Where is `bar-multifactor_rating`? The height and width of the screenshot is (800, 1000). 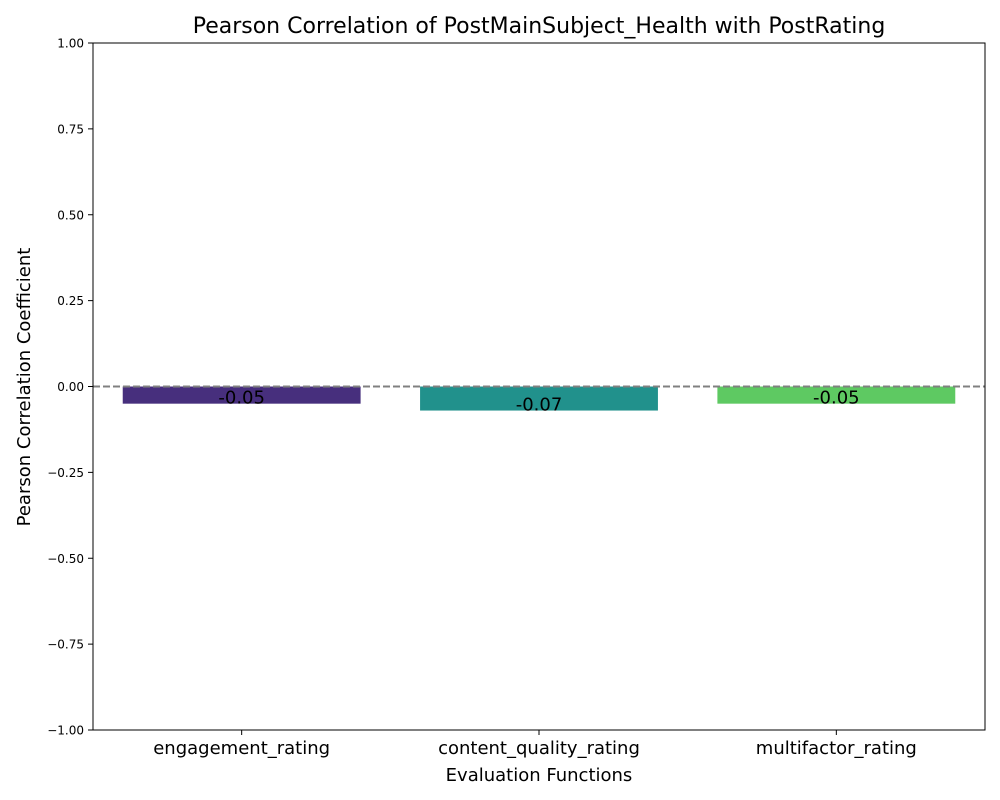 bar-multifactor_rating is located at coordinates (836, 395).